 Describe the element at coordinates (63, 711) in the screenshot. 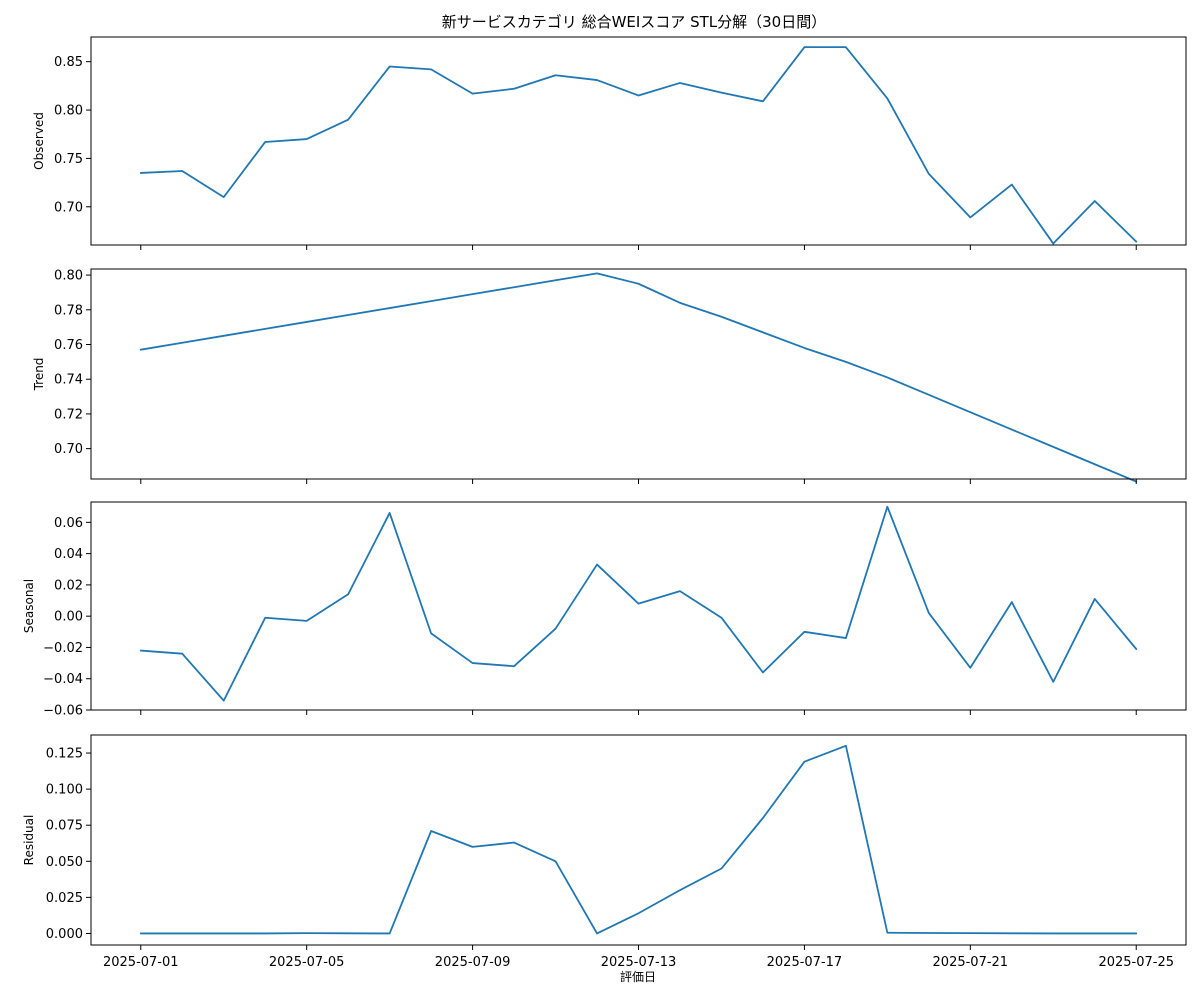

I see `y-tick-label: −0.06` at that location.